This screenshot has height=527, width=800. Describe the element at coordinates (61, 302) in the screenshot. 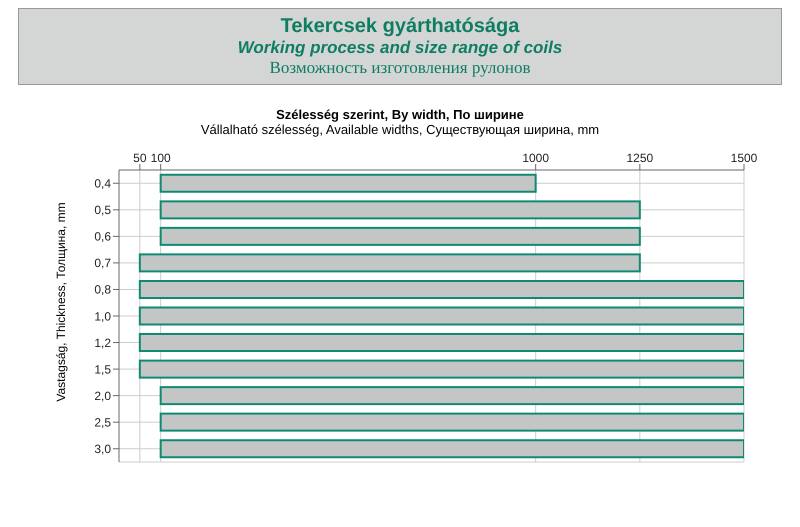

I see `y-axis-title: Vastagság, Thickness, Толщина, mm` at that location.